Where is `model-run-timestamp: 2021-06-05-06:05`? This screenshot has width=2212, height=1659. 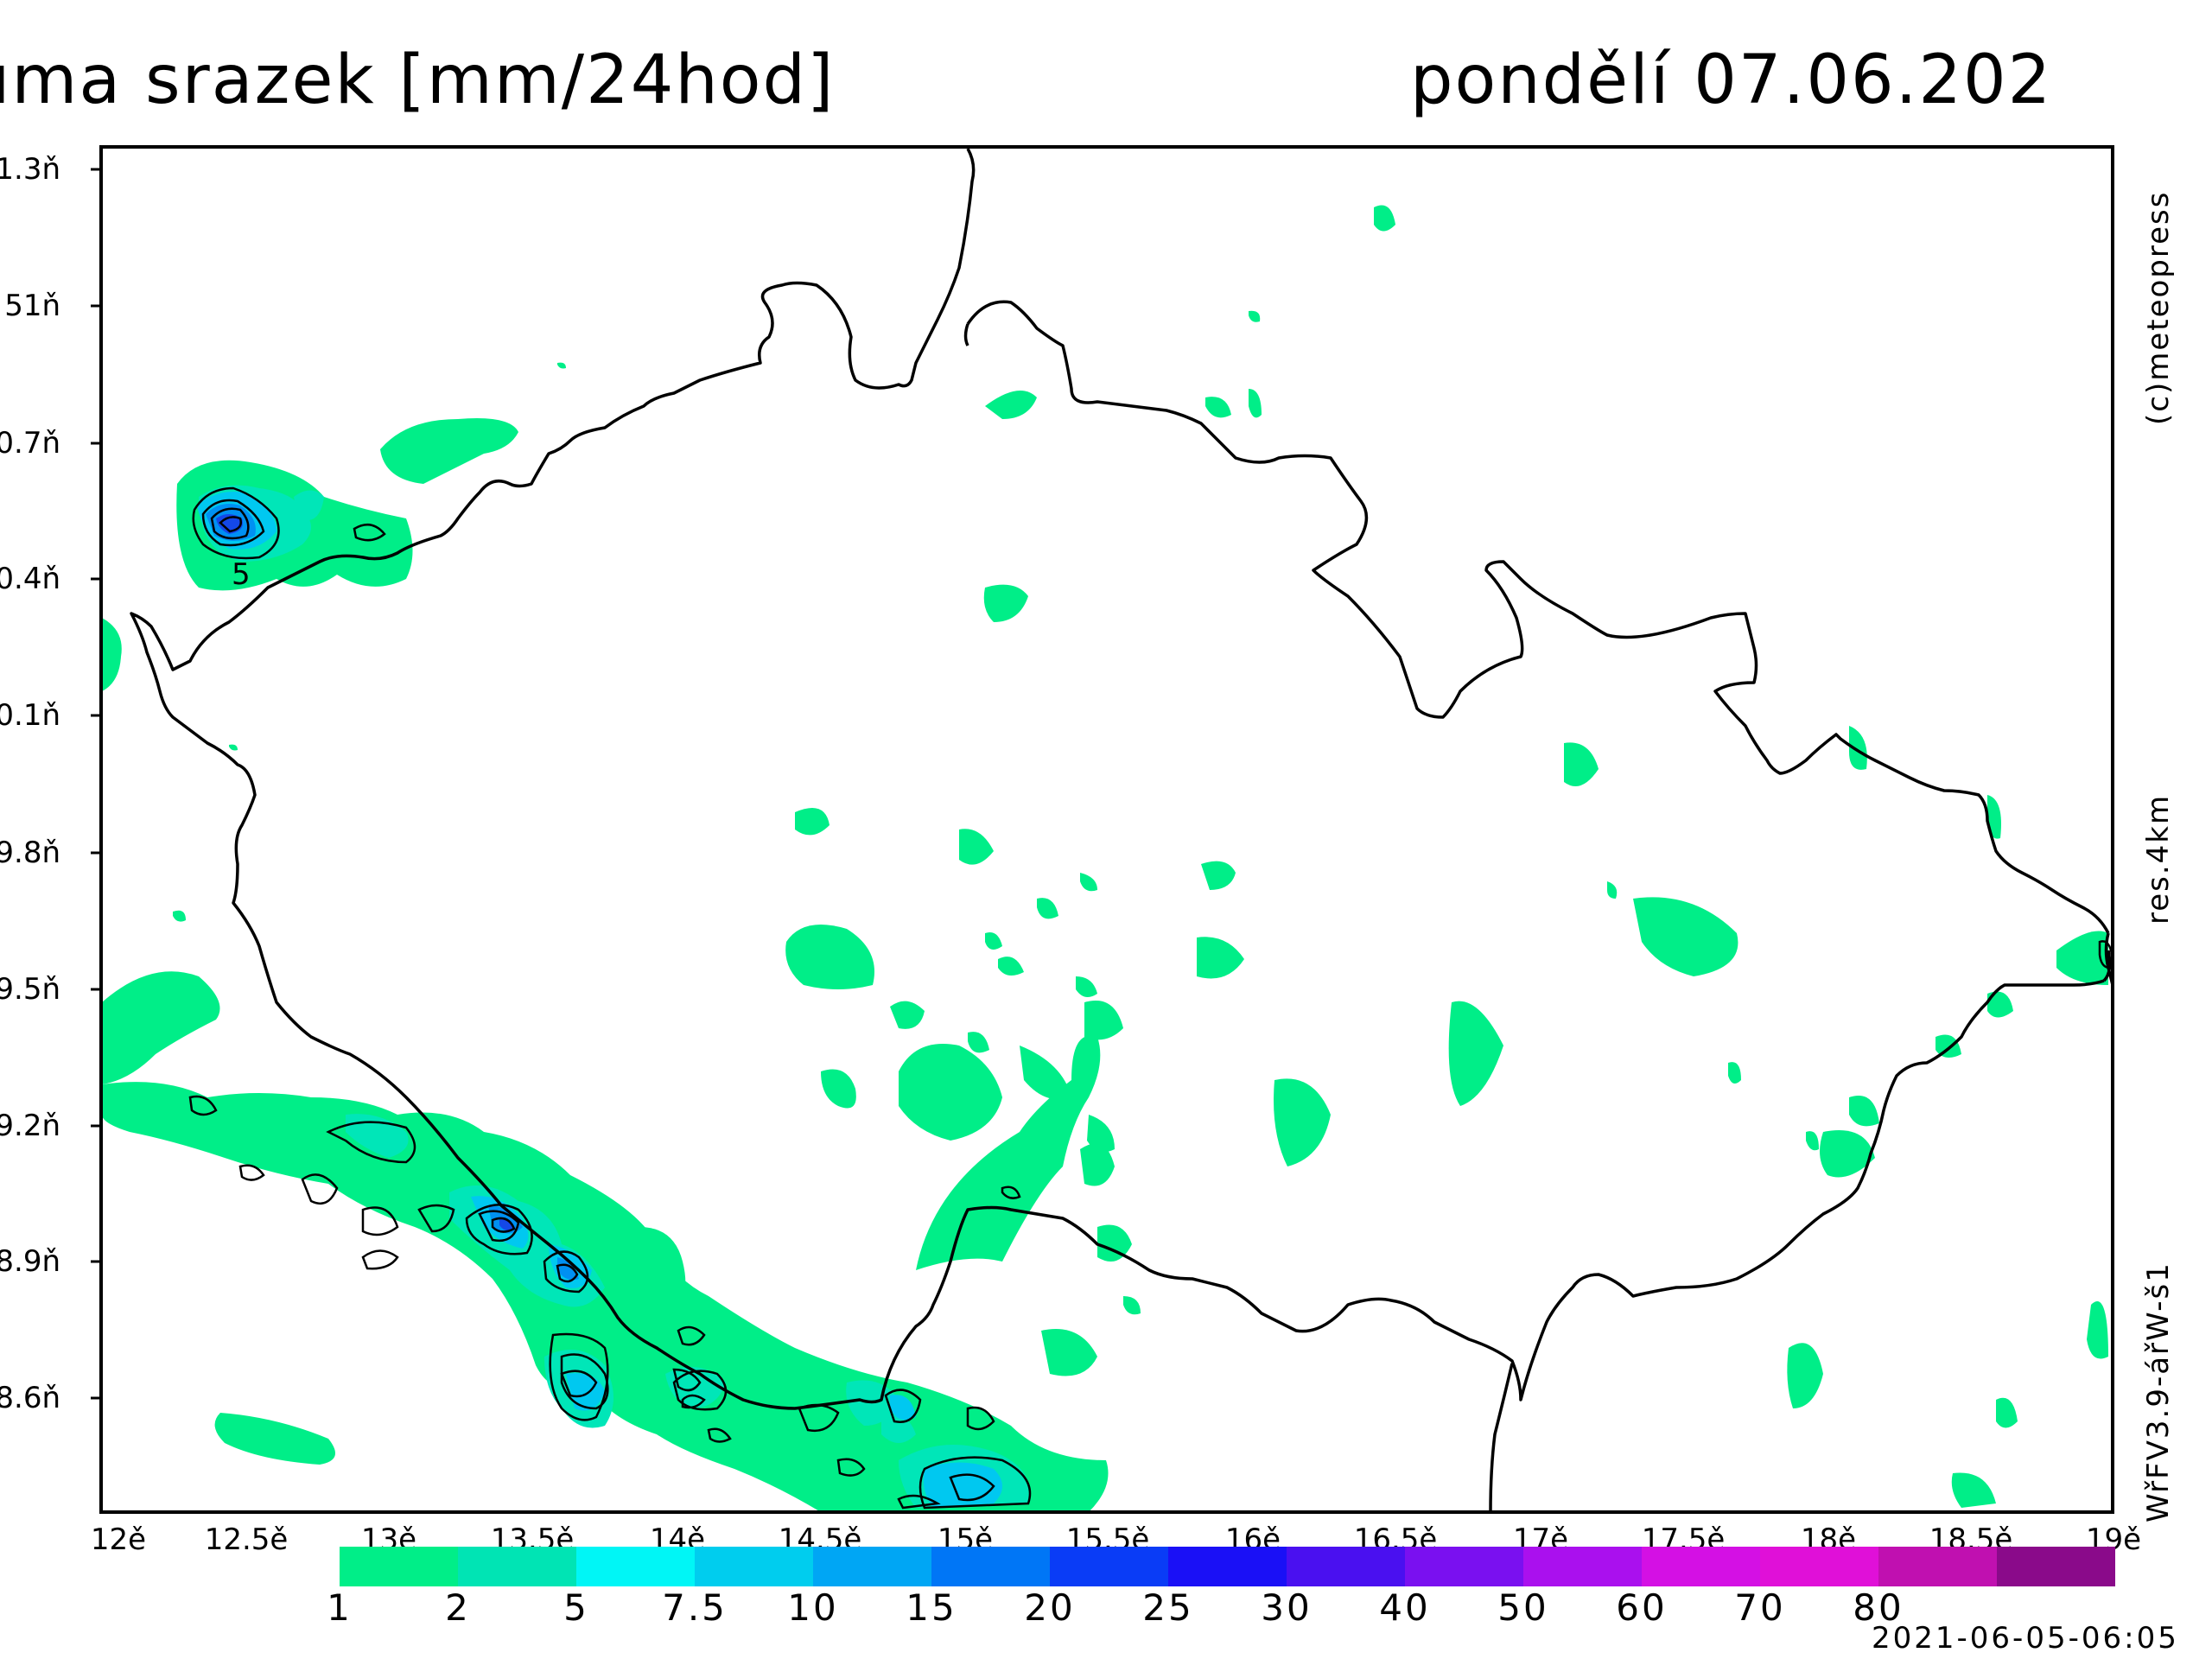
model-run-timestamp: 2021-06-05-06:05 is located at coordinates (2025, 1638).